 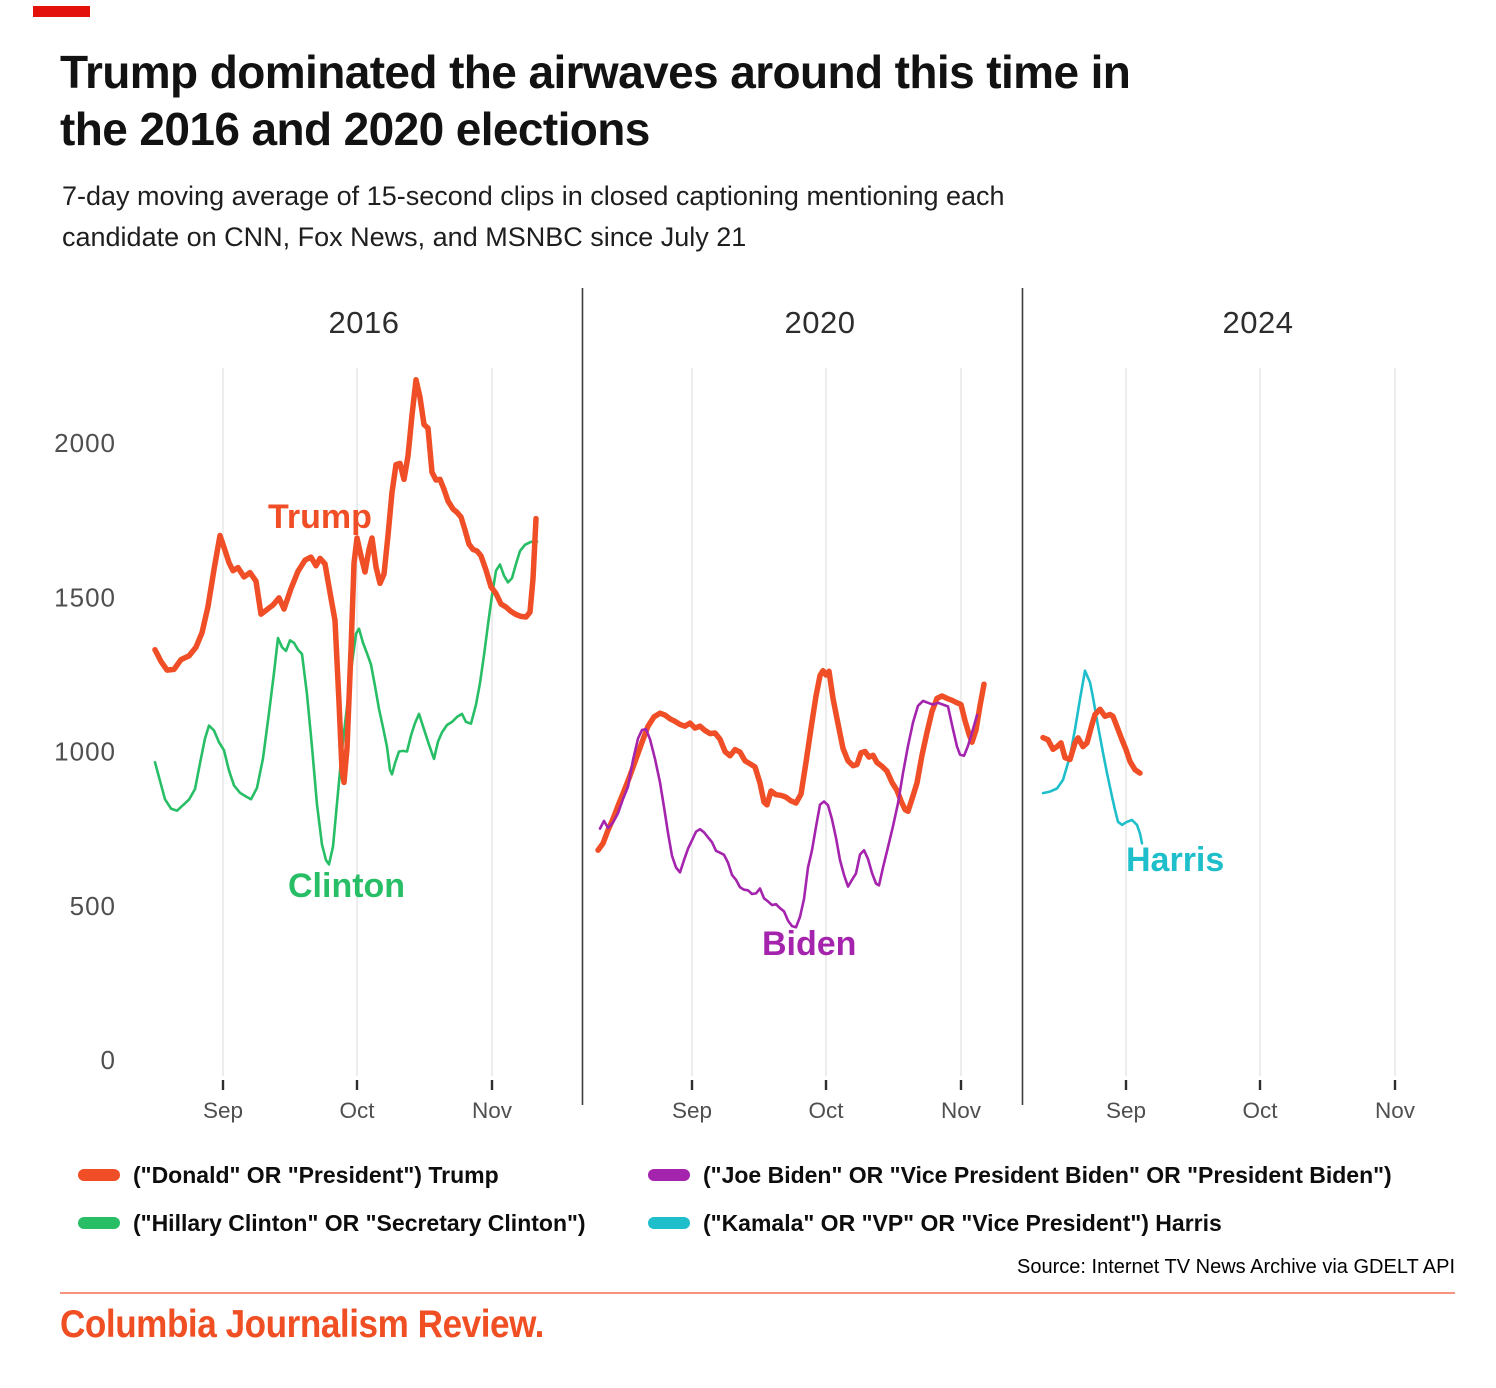 I want to click on x-tick-label-2024-Oct: Oct, so click(x=1260, y=1110).